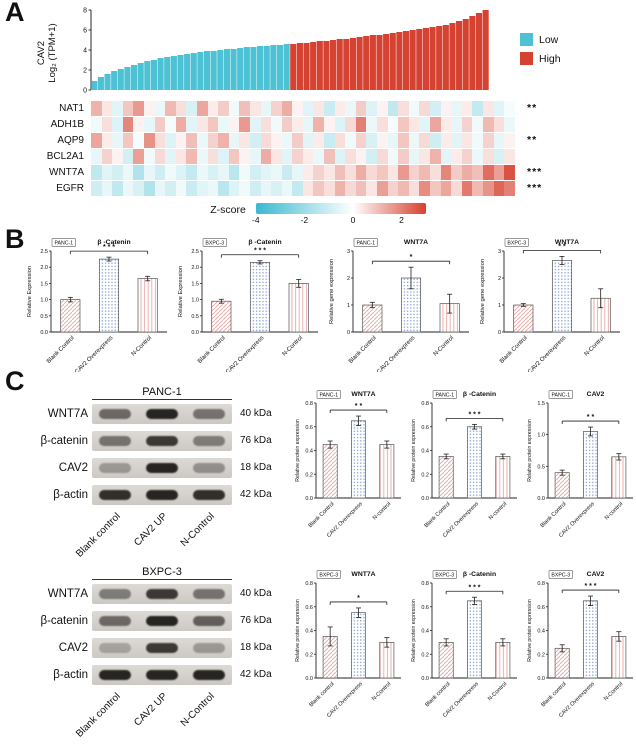 This screenshot has height=748, width=636. What do you see at coordinates (64, 440) in the screenshot?
I see `protein-label: β-catenin` at bounding box center [64, 440].